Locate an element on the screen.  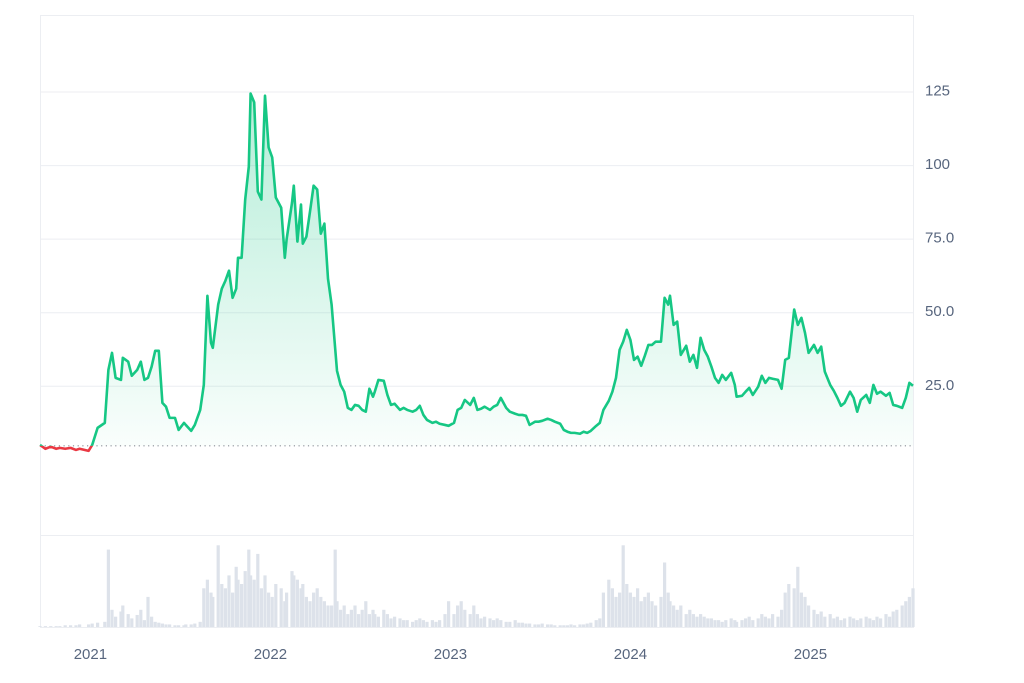
y-tick-label: 100 is located at coordinates (937, 164).